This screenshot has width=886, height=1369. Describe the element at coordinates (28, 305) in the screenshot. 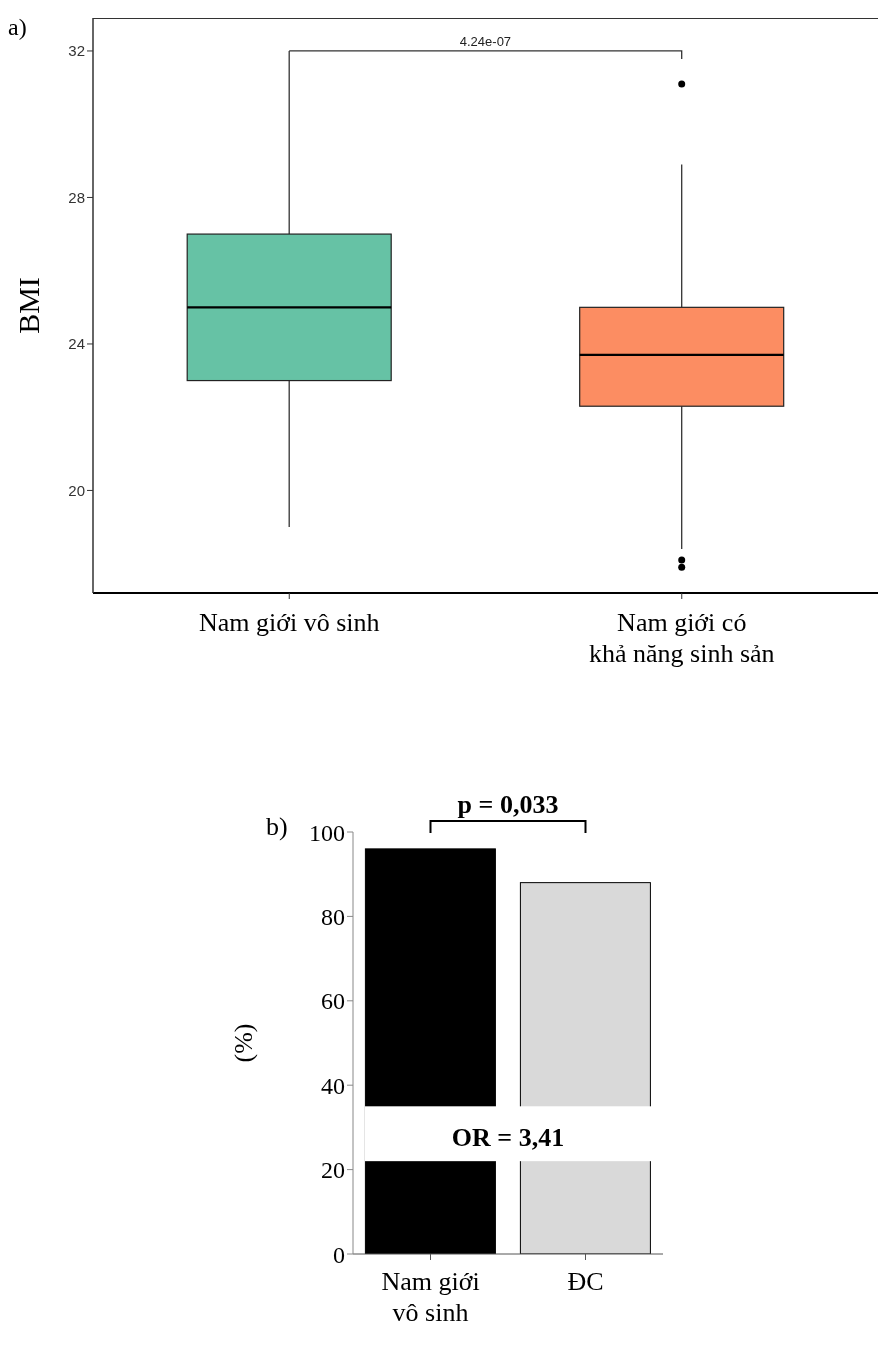

I see `y-axis-title: BMI` at that location.